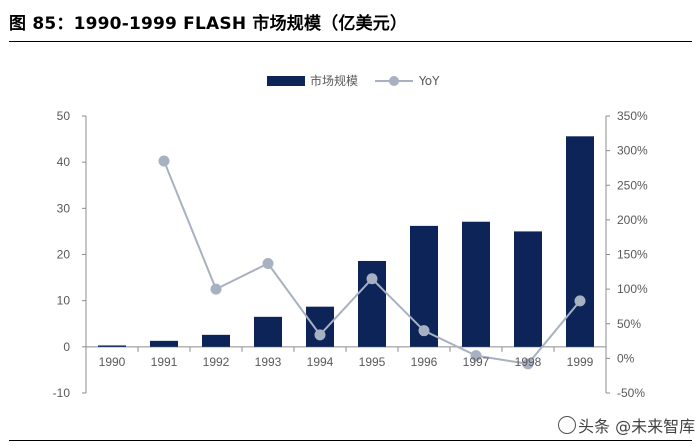 The image size is (700, 446). I want to click on legend-bar-swatch, so click(286, 81).